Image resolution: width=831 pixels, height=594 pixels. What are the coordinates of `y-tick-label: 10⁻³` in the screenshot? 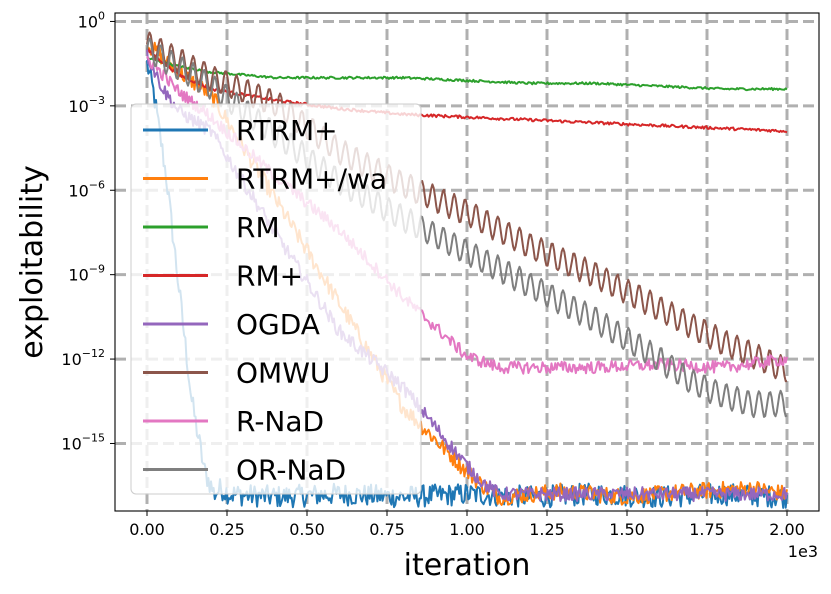 It's located at (86, 105).